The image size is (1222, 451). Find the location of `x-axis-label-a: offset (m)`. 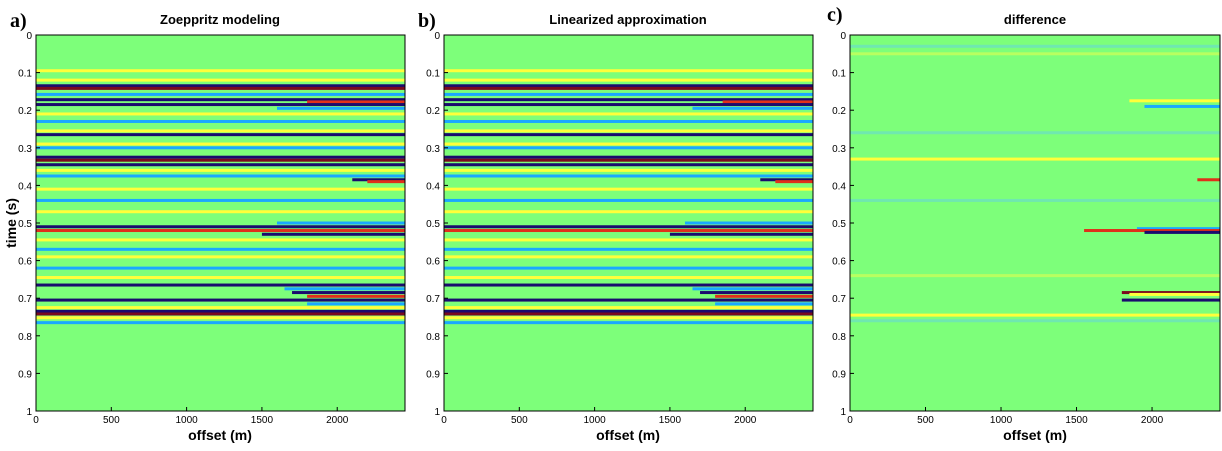

x-axis-label-a: offset (m) is located at coordinates (220, 435).